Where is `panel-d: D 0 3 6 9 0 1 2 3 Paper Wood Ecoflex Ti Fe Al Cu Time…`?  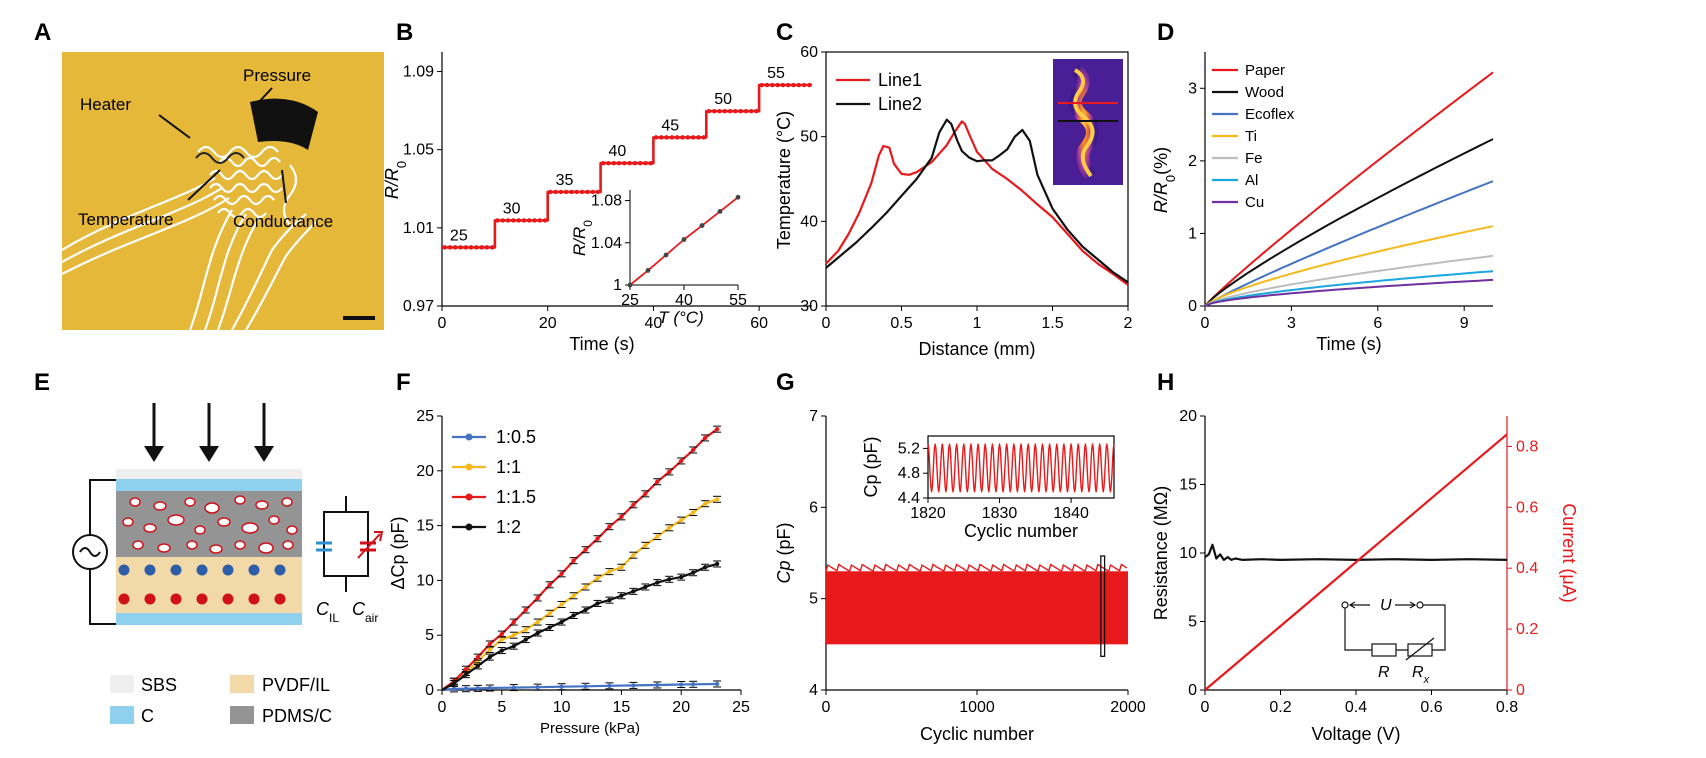 panel-d: D 0 3 6 9 0 1 2 3 Paper Wood Ecoflex Ti Fe Al Cu Time… is located at coordinates (1322, 186).